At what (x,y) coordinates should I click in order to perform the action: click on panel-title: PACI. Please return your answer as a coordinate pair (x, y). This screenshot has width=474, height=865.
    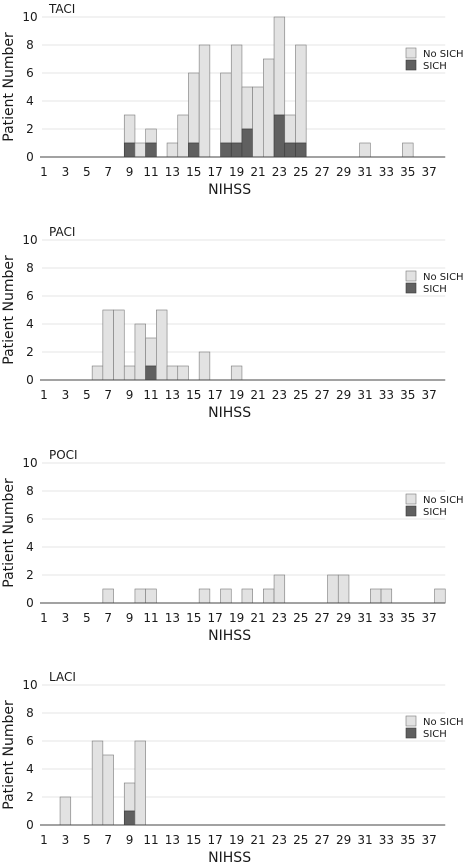
    Looking at the image, I should click on (62, 232).